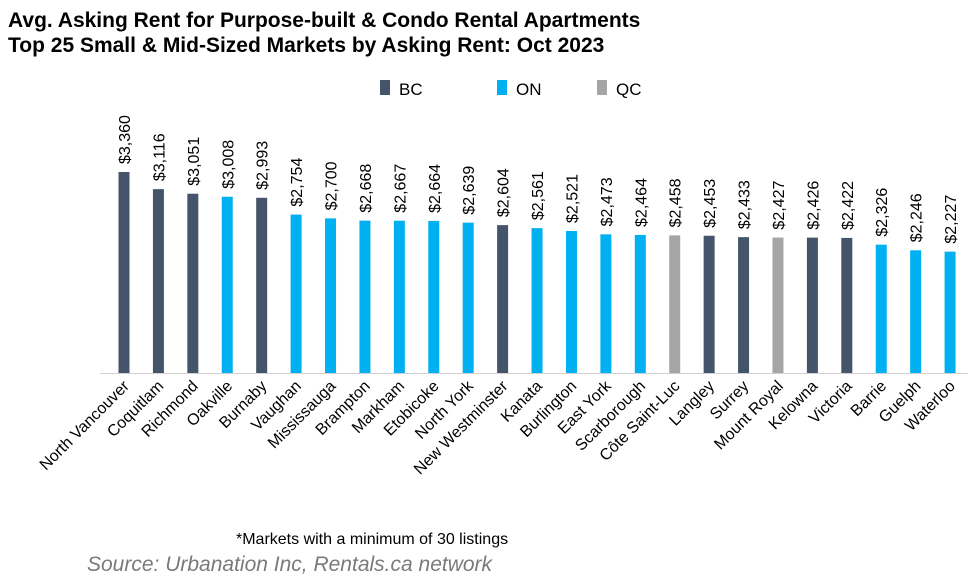 The image size is (980, 588). What do you see at coordinates (779, 205) in the screenshot?
I see `data-label: $2,427` at bounding box center [779, 205].